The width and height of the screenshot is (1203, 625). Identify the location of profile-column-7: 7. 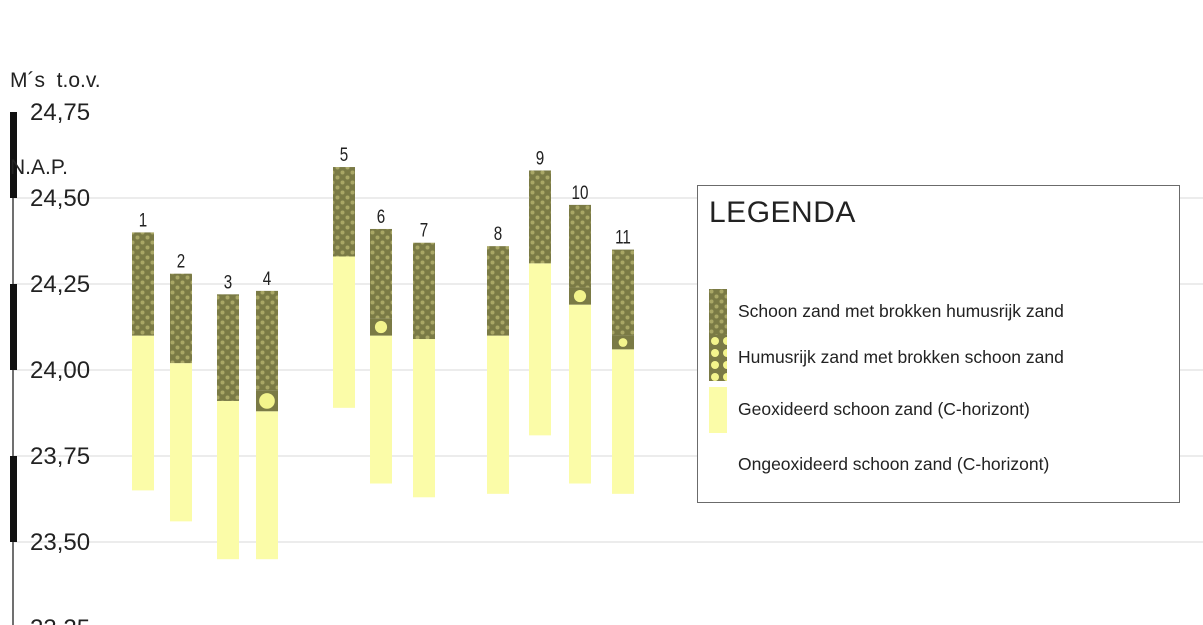
(424, 358).